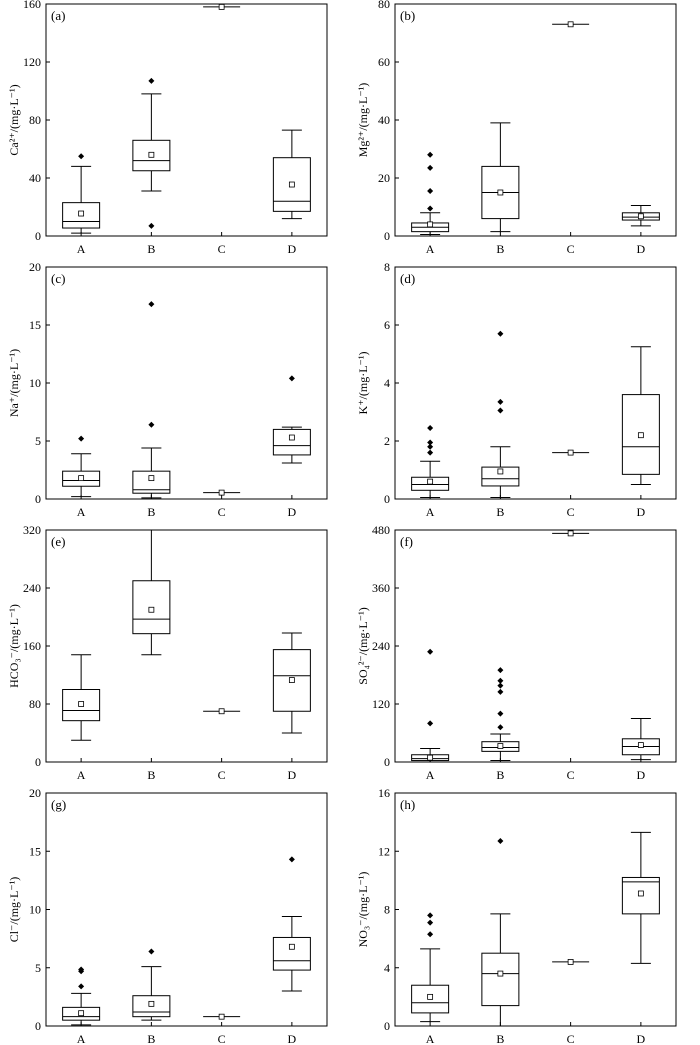 Image resolution: width=700 pixels, height=1045 pixels. I want to click on y-axis-label: HCO₃⁻/(mg·L⁻¹), so click(14, 646).